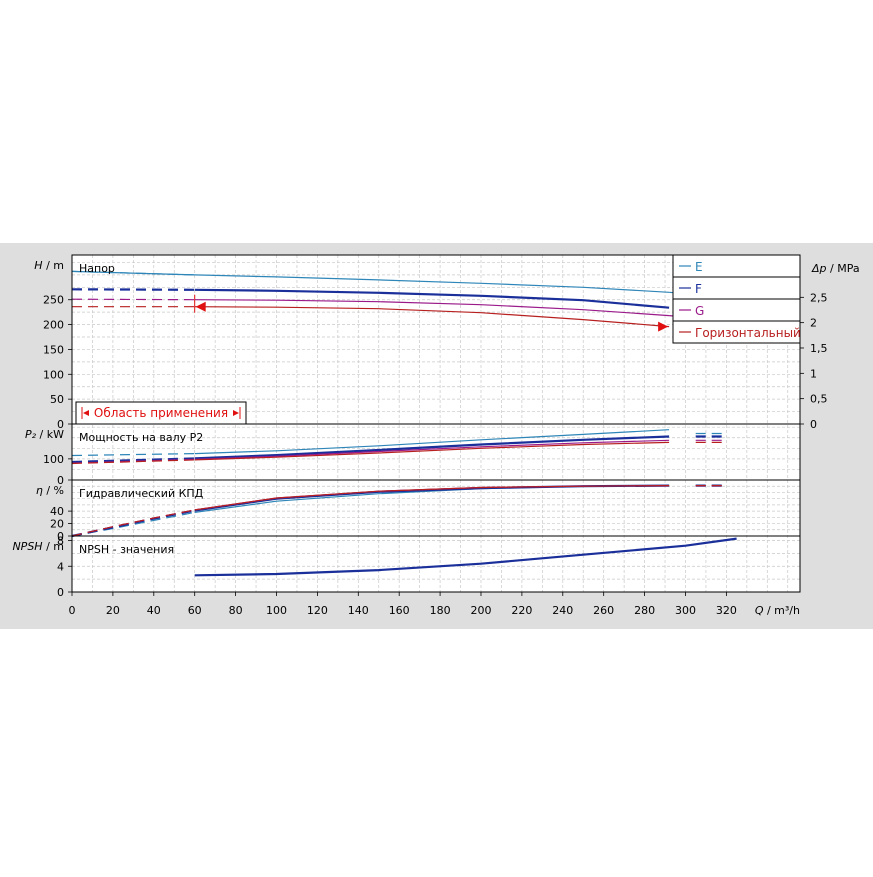  I want to click on right-tick-label: 1, so click(813, 373).